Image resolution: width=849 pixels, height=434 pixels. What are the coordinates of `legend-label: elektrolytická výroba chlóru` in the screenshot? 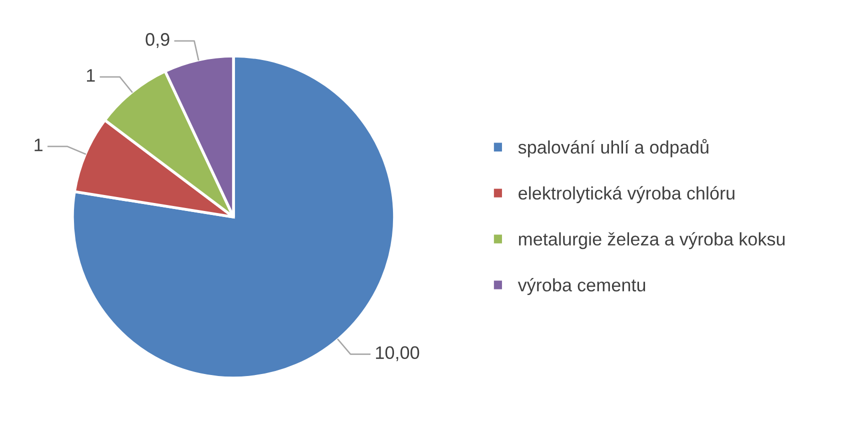 It's located at (626, 195).